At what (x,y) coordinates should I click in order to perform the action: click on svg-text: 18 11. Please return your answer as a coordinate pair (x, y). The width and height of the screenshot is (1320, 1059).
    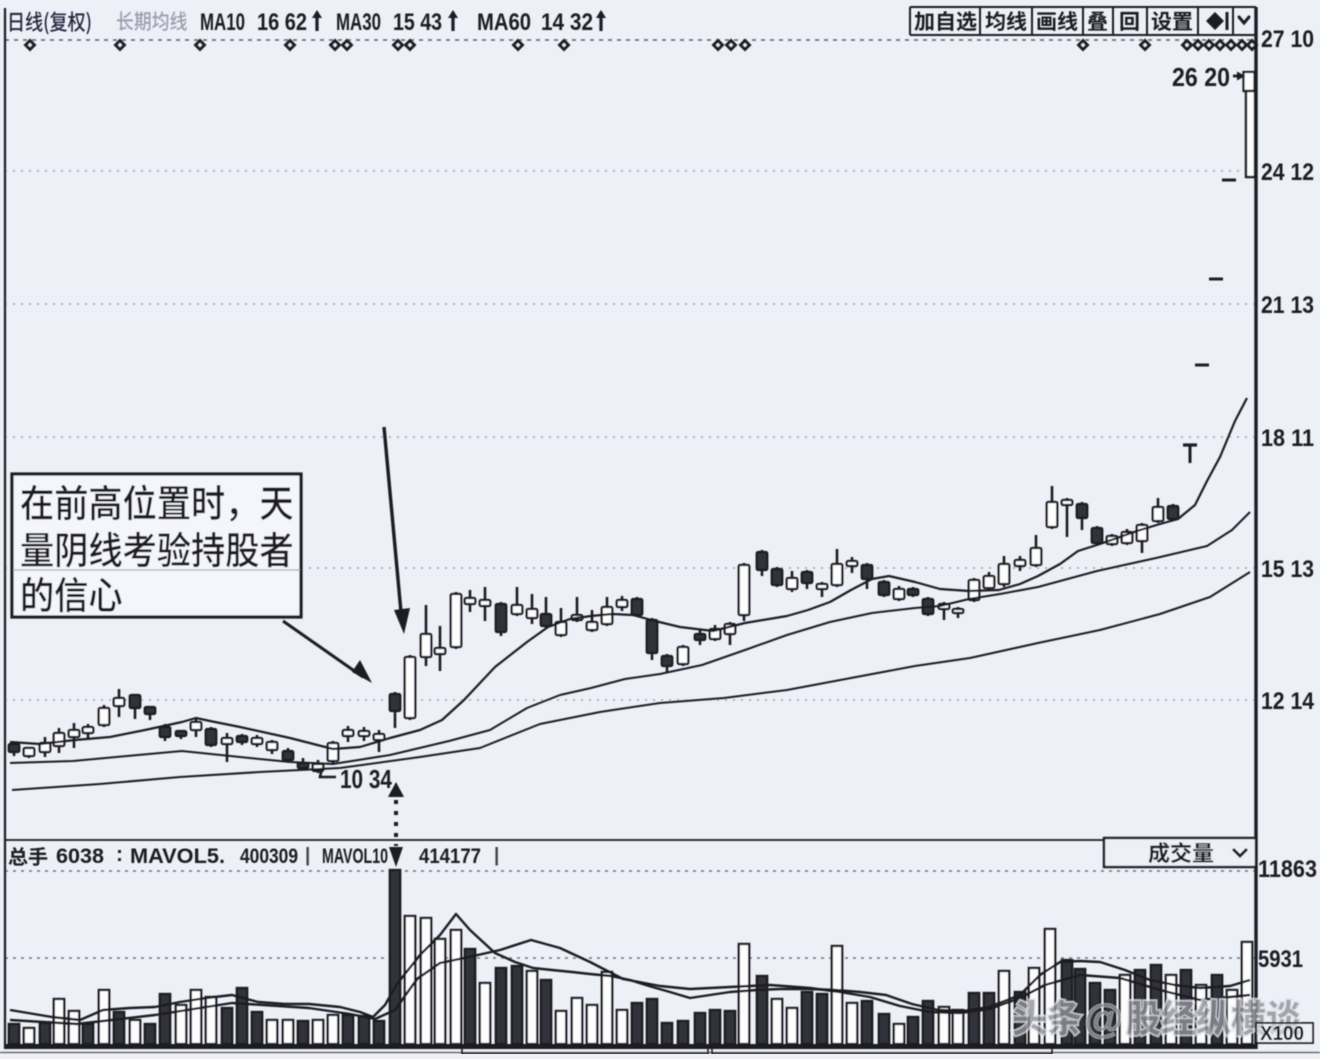
    Looking at the image, I should click on (1287, 438).